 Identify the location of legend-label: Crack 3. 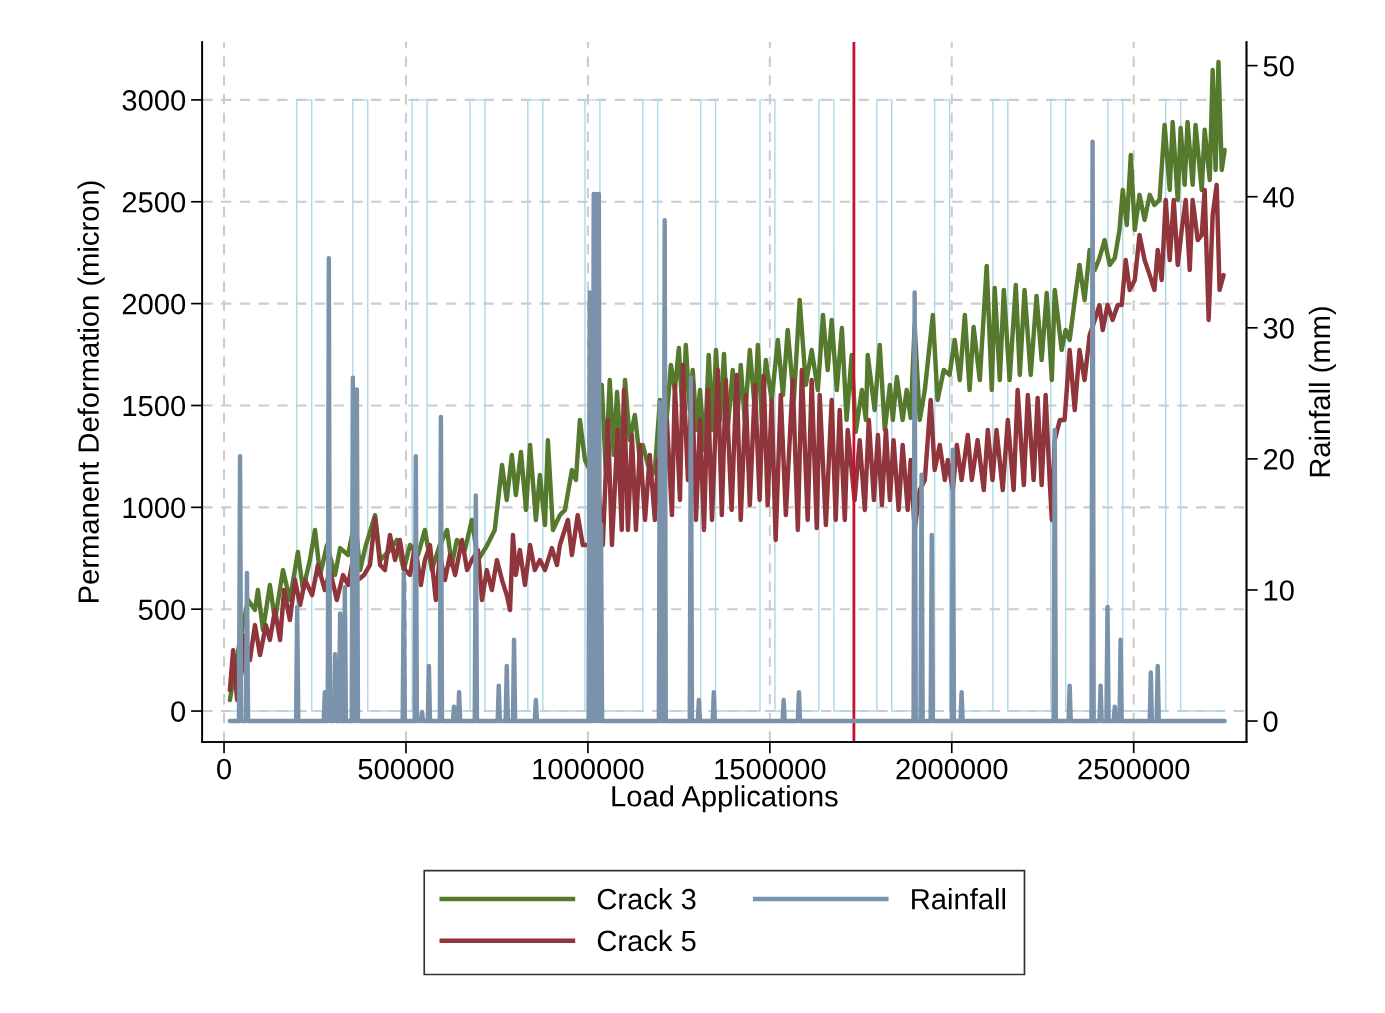
(646, 899).